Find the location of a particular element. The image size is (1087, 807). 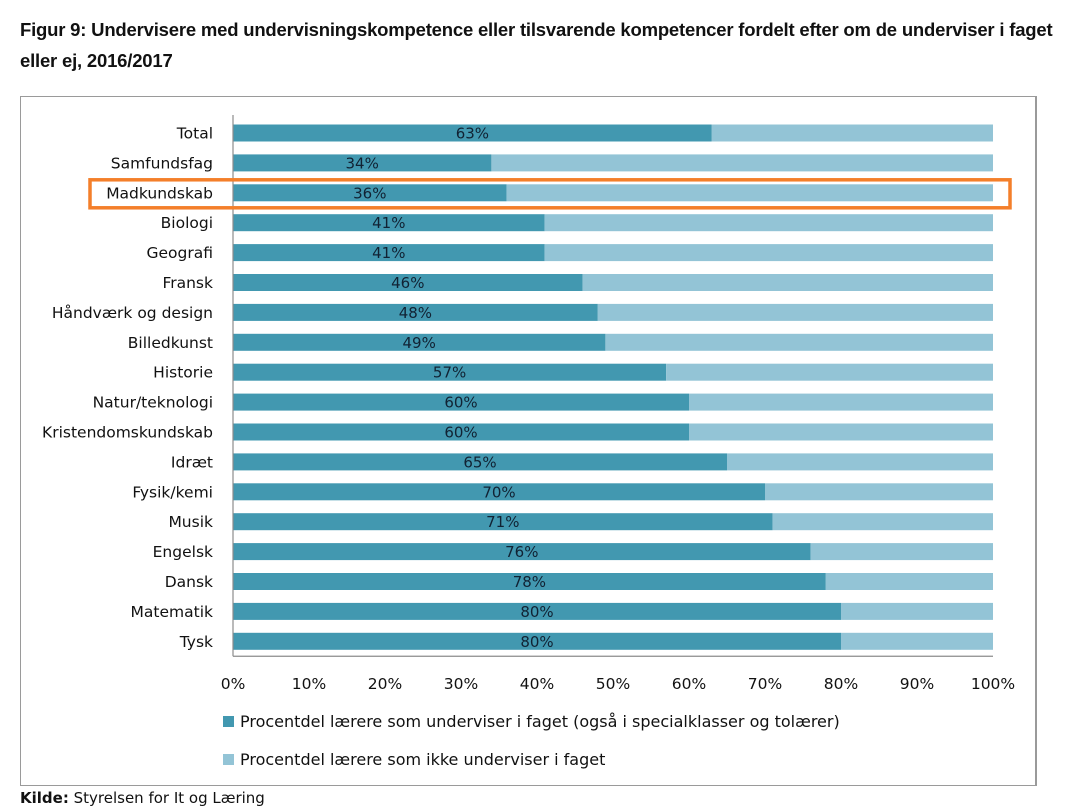

x-tick-label: 90% is located at coordinates (917, 684).